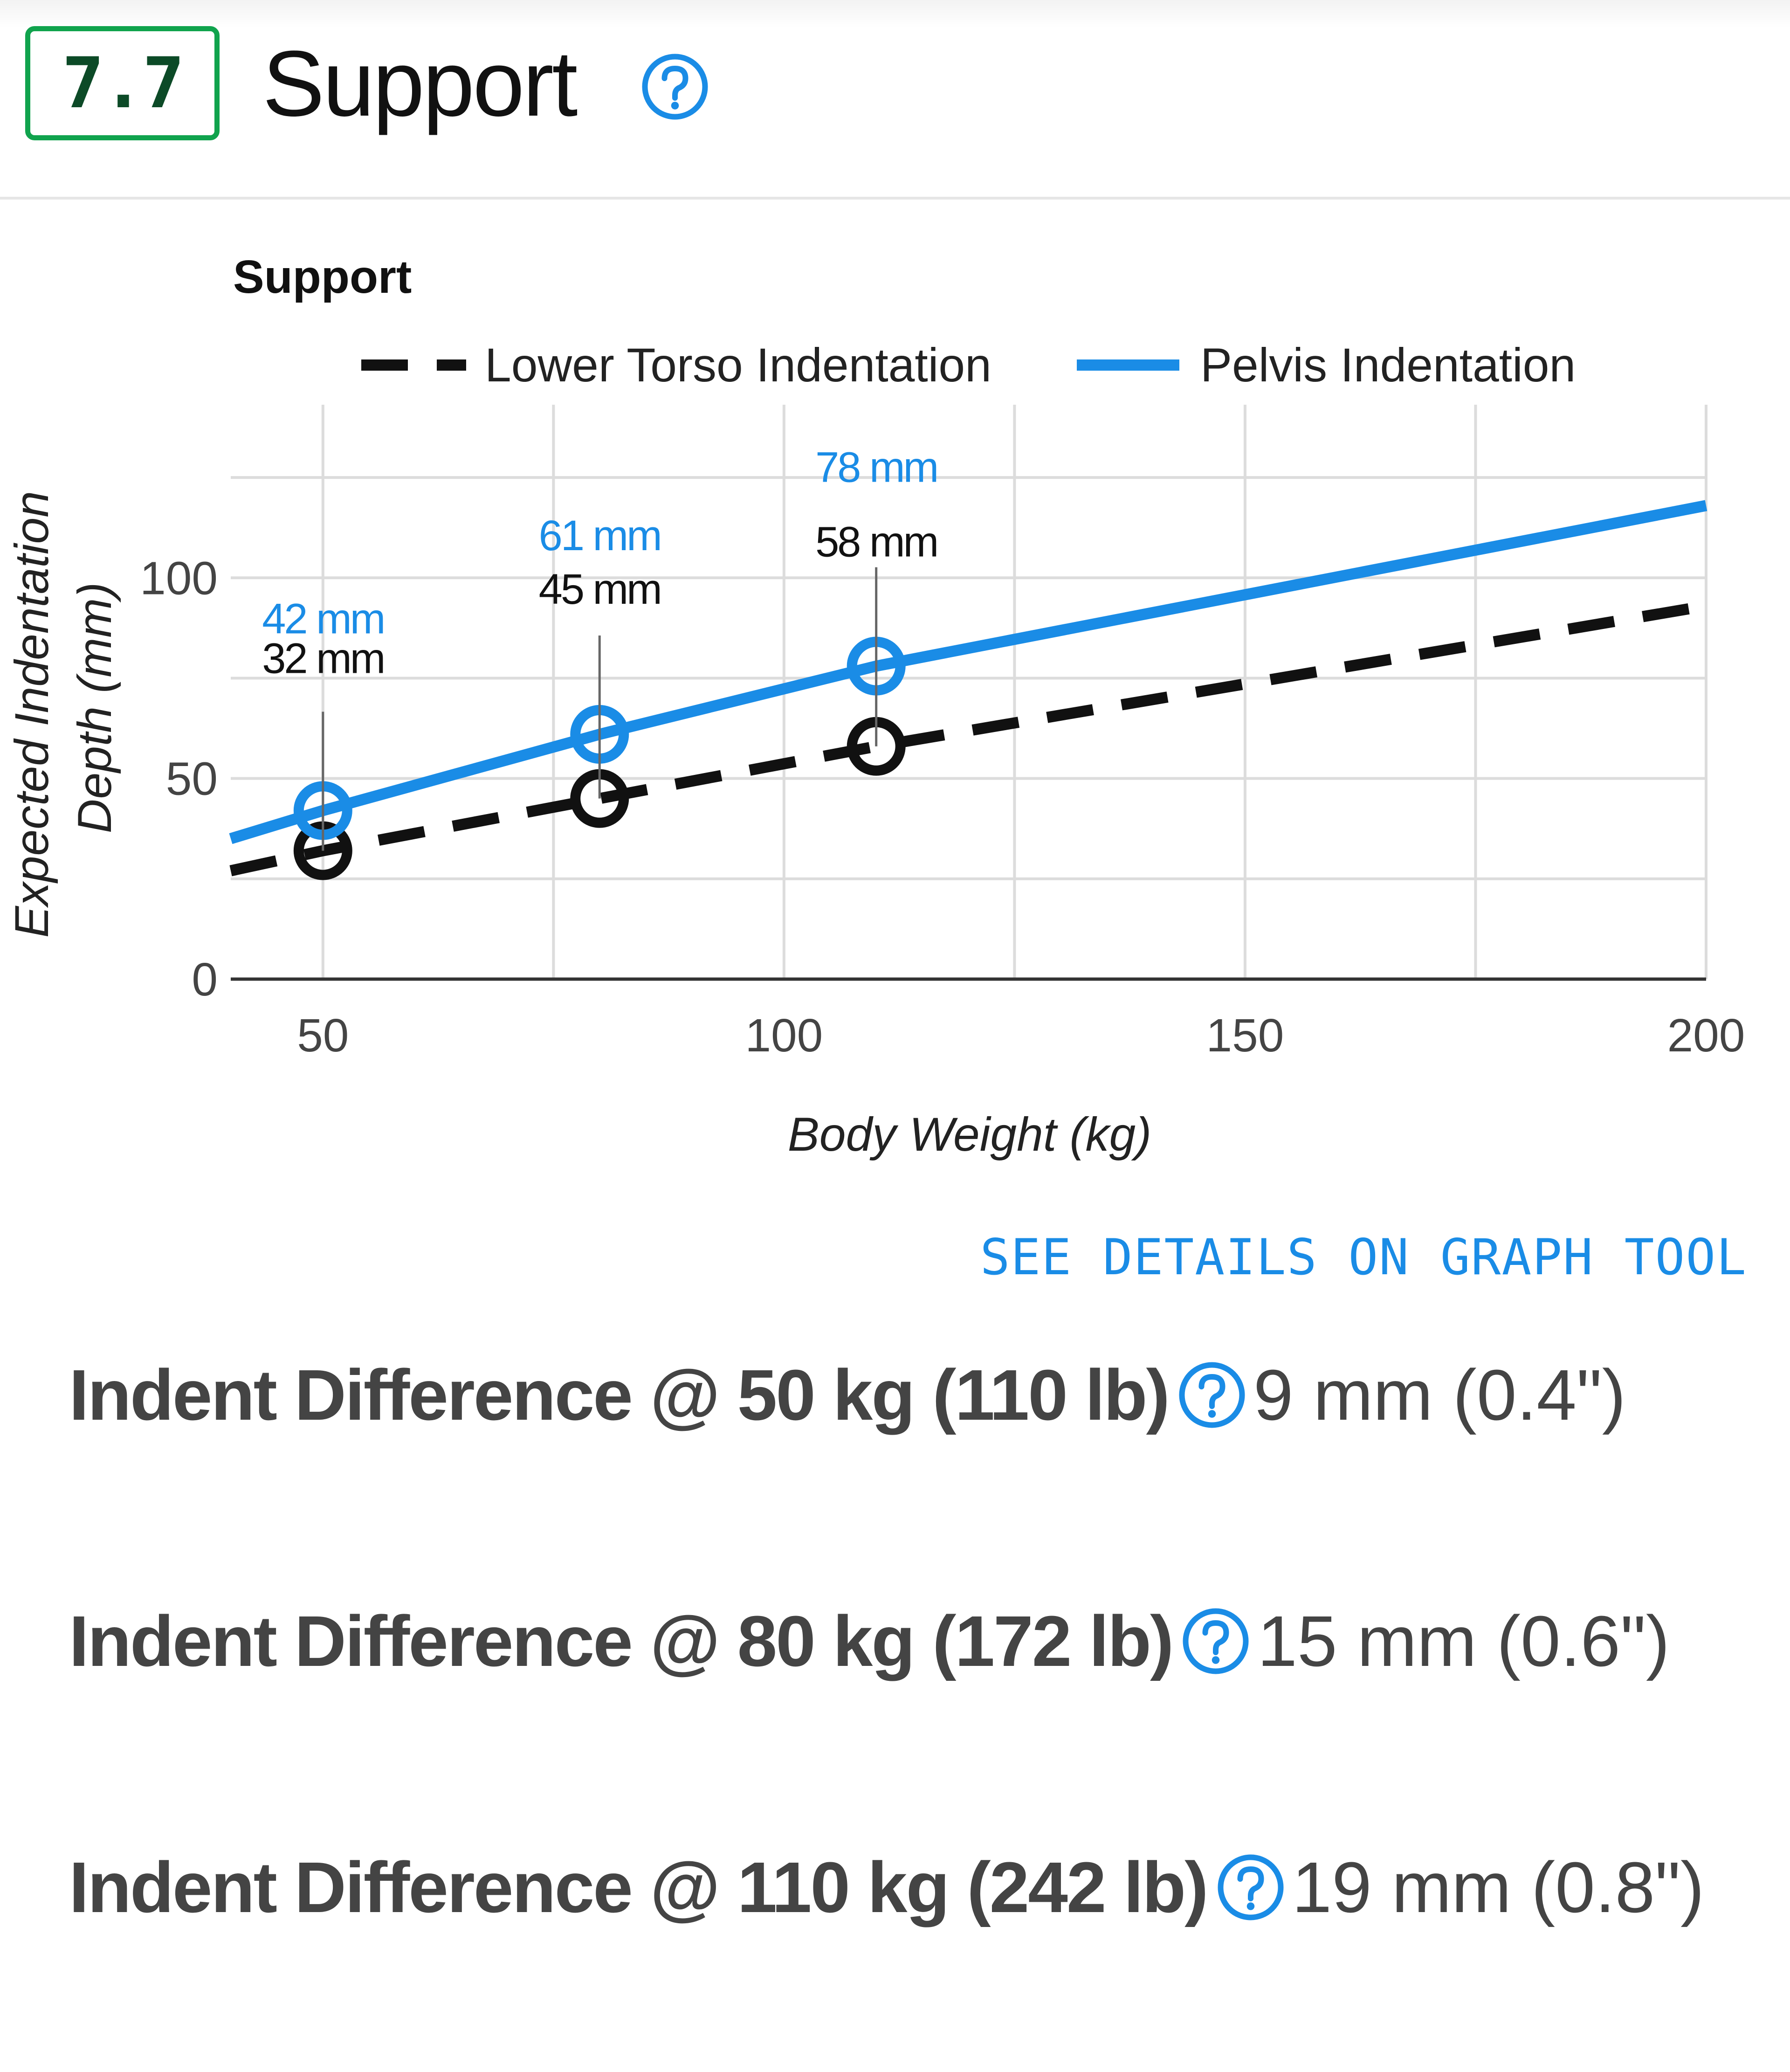 This screenshot has width=1790, height=2072. Describe the element at coordinates (895, 100) in the screenshot. I see `section-header: 7.7 Support` at that location.